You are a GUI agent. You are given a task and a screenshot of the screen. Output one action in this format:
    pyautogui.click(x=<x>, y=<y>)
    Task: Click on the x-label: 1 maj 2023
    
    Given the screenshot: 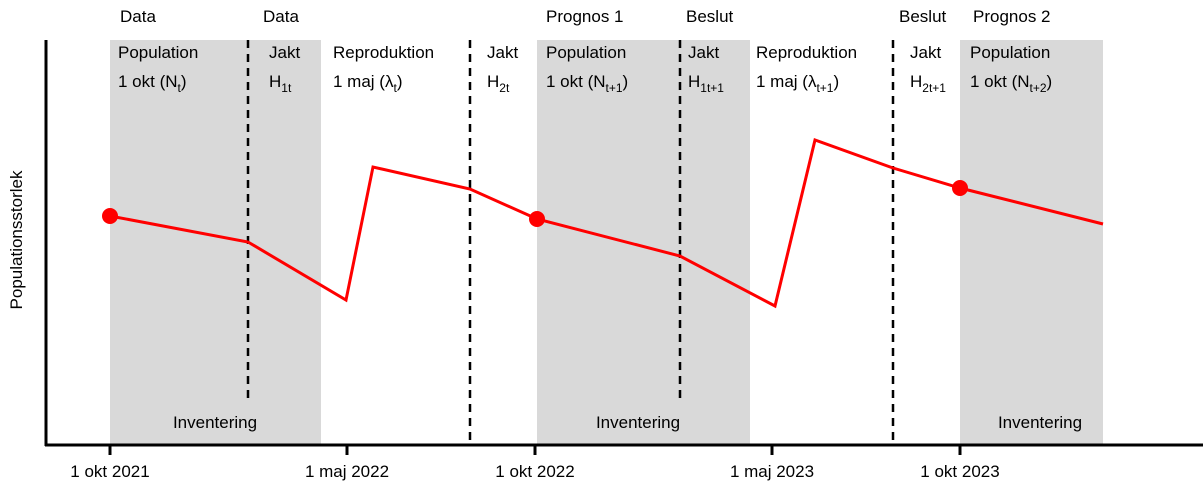 What is the action you would take?
    pyautogui.click(x=772, y=471)
    